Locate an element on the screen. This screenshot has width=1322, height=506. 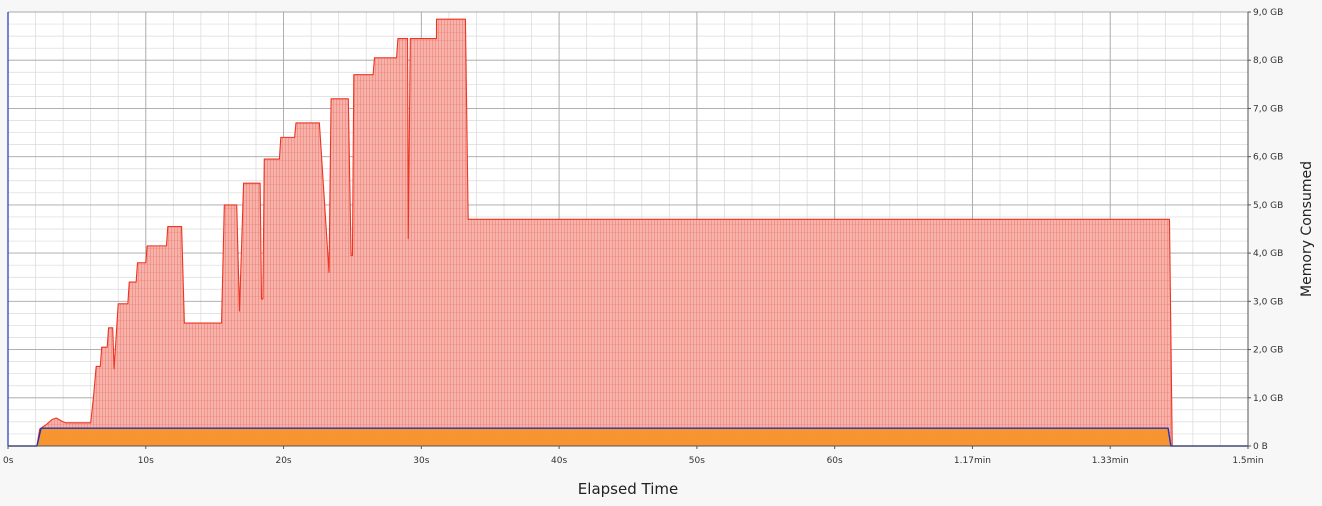
y-tick-label: 1,0 GB is located at coordinates (1268, 399).